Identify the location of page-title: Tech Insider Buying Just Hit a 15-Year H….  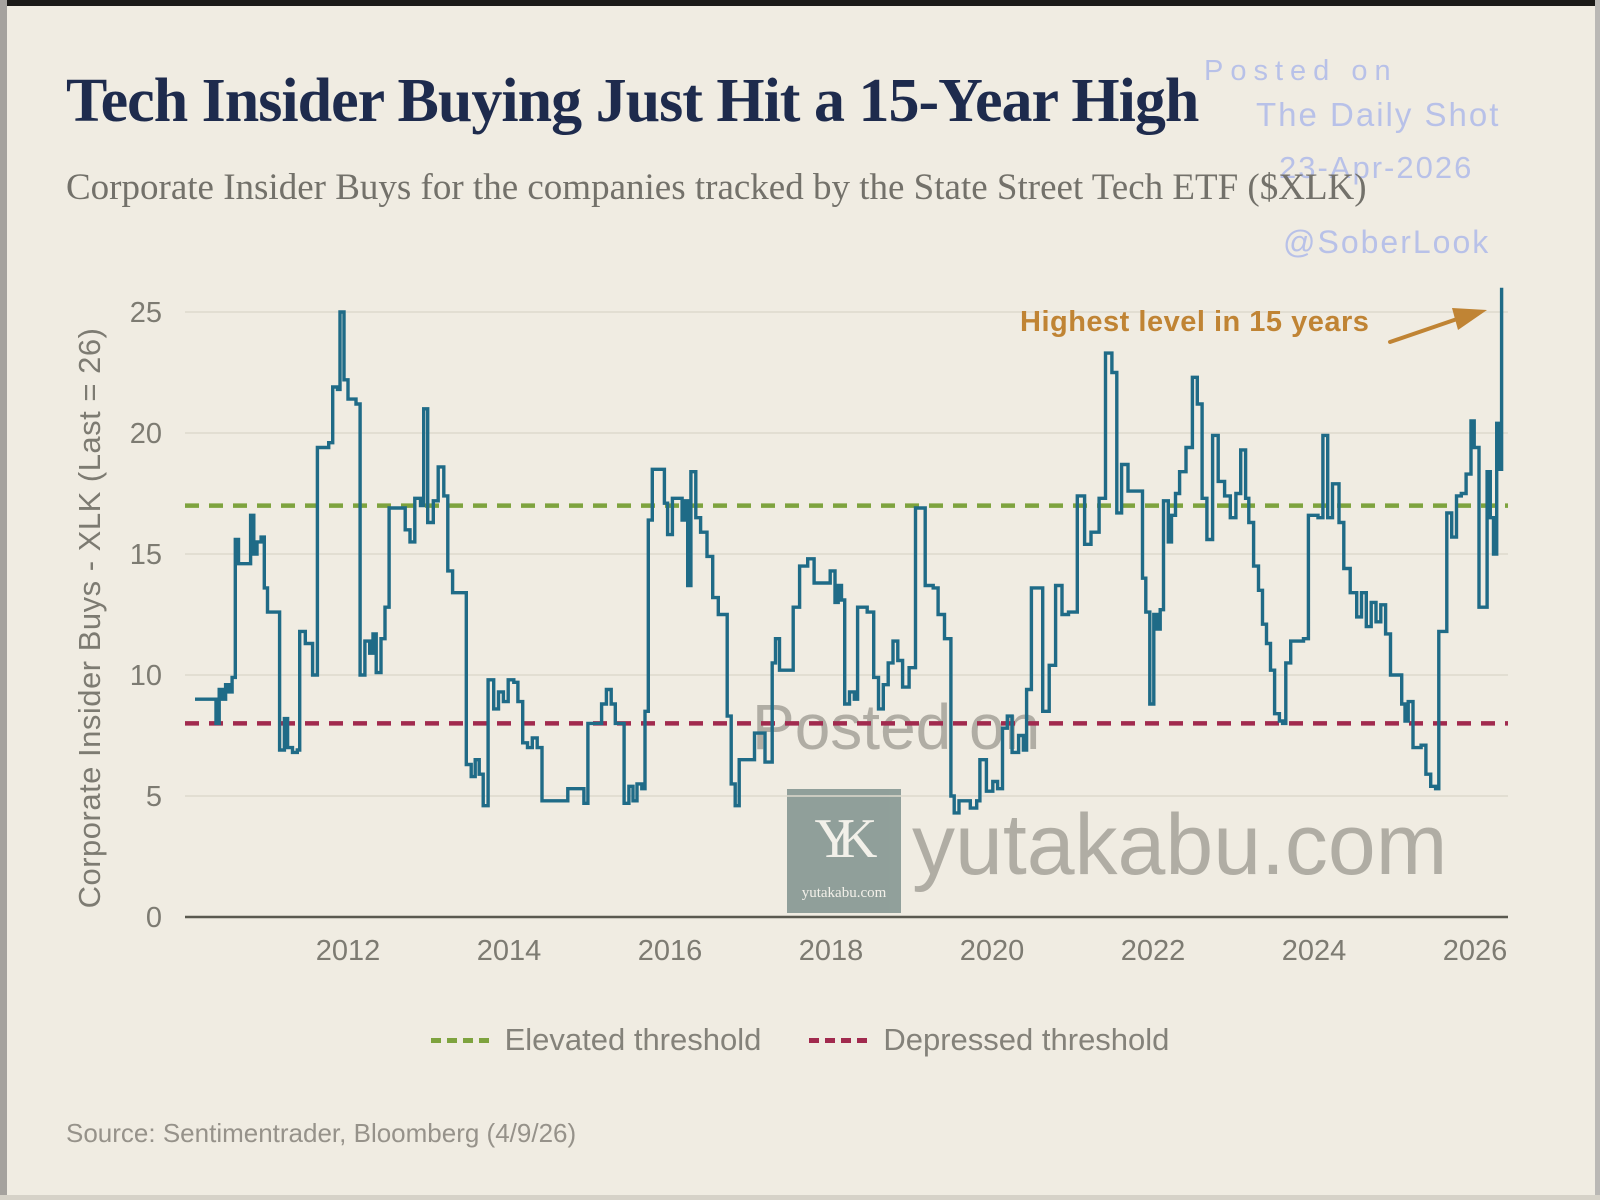
(632, 101).